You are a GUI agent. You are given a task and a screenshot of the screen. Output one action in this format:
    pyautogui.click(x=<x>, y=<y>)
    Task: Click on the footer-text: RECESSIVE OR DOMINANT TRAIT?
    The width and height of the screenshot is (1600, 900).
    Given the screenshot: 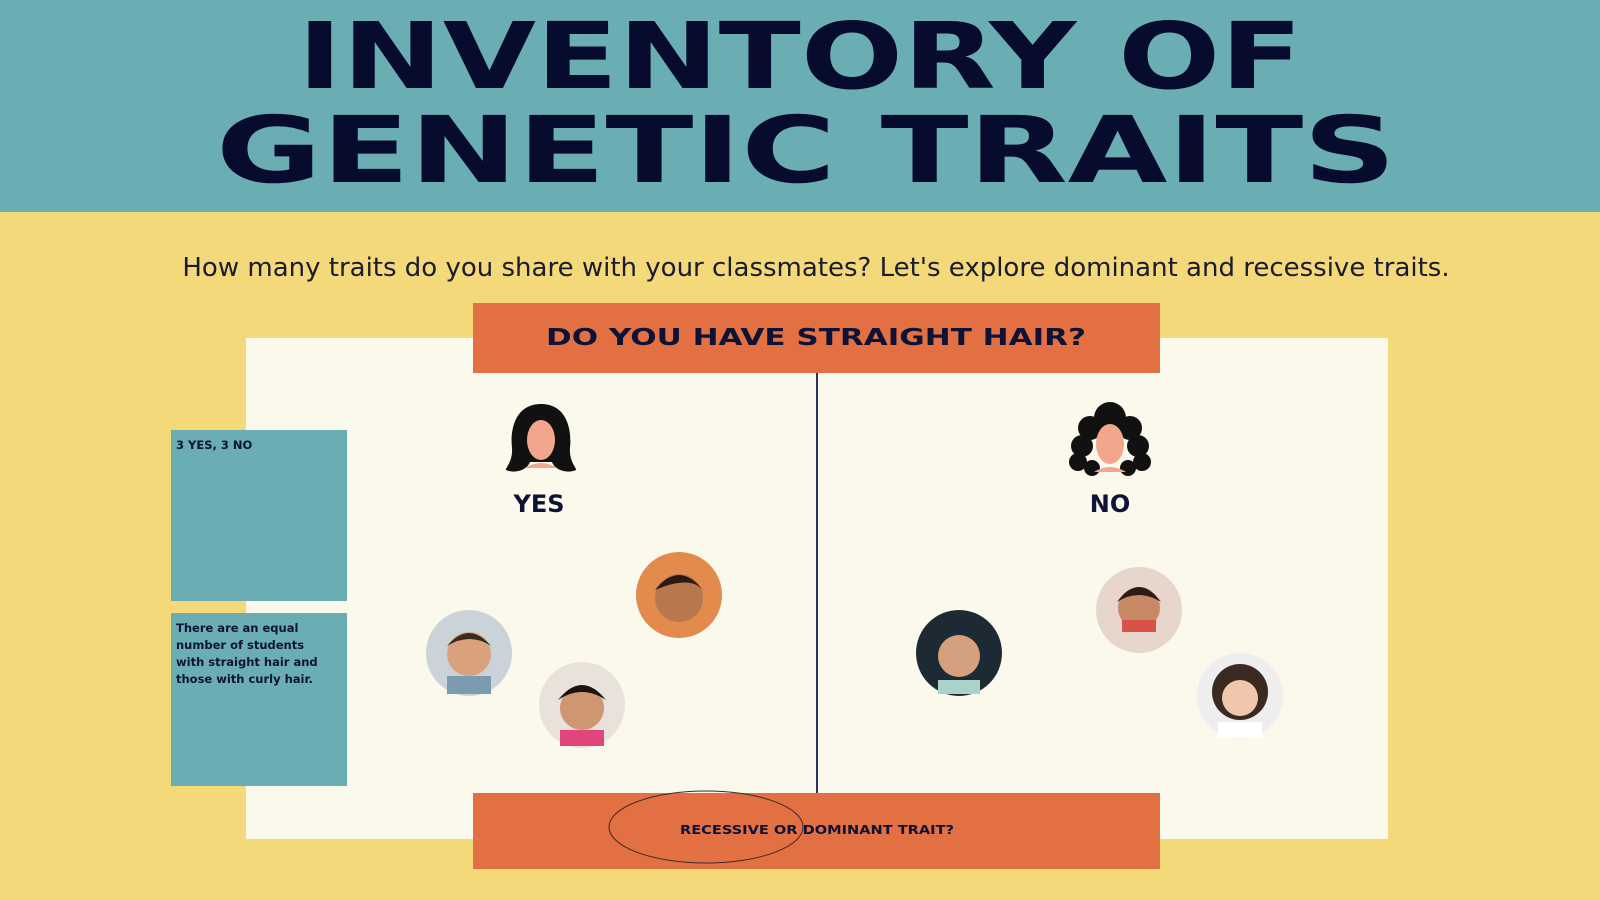 What is the action you would take?
    pyautogui.click(x=817, y=830)
    